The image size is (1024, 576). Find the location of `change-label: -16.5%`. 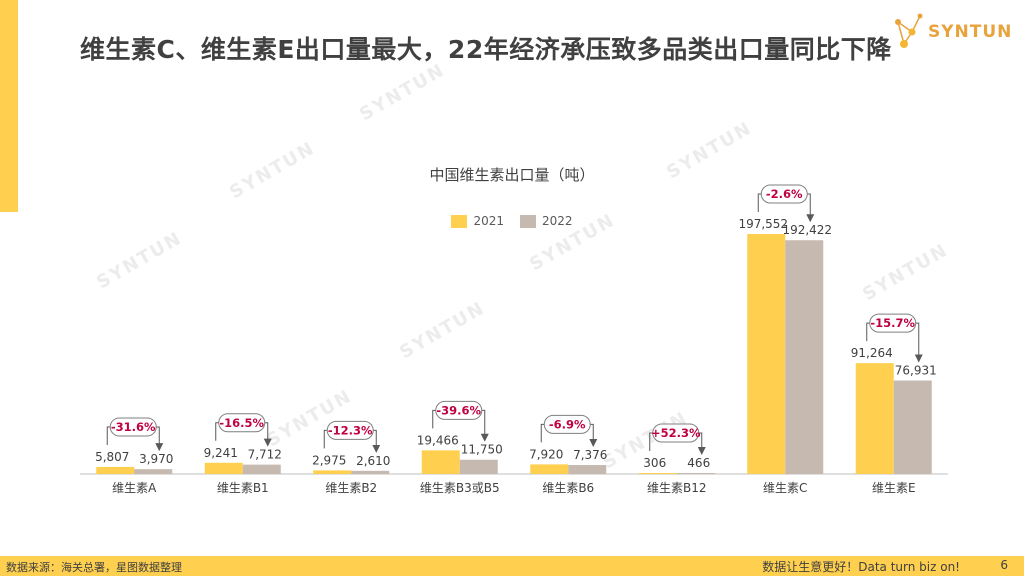

change-label: -16.5% is located at coordinates (241, 423).